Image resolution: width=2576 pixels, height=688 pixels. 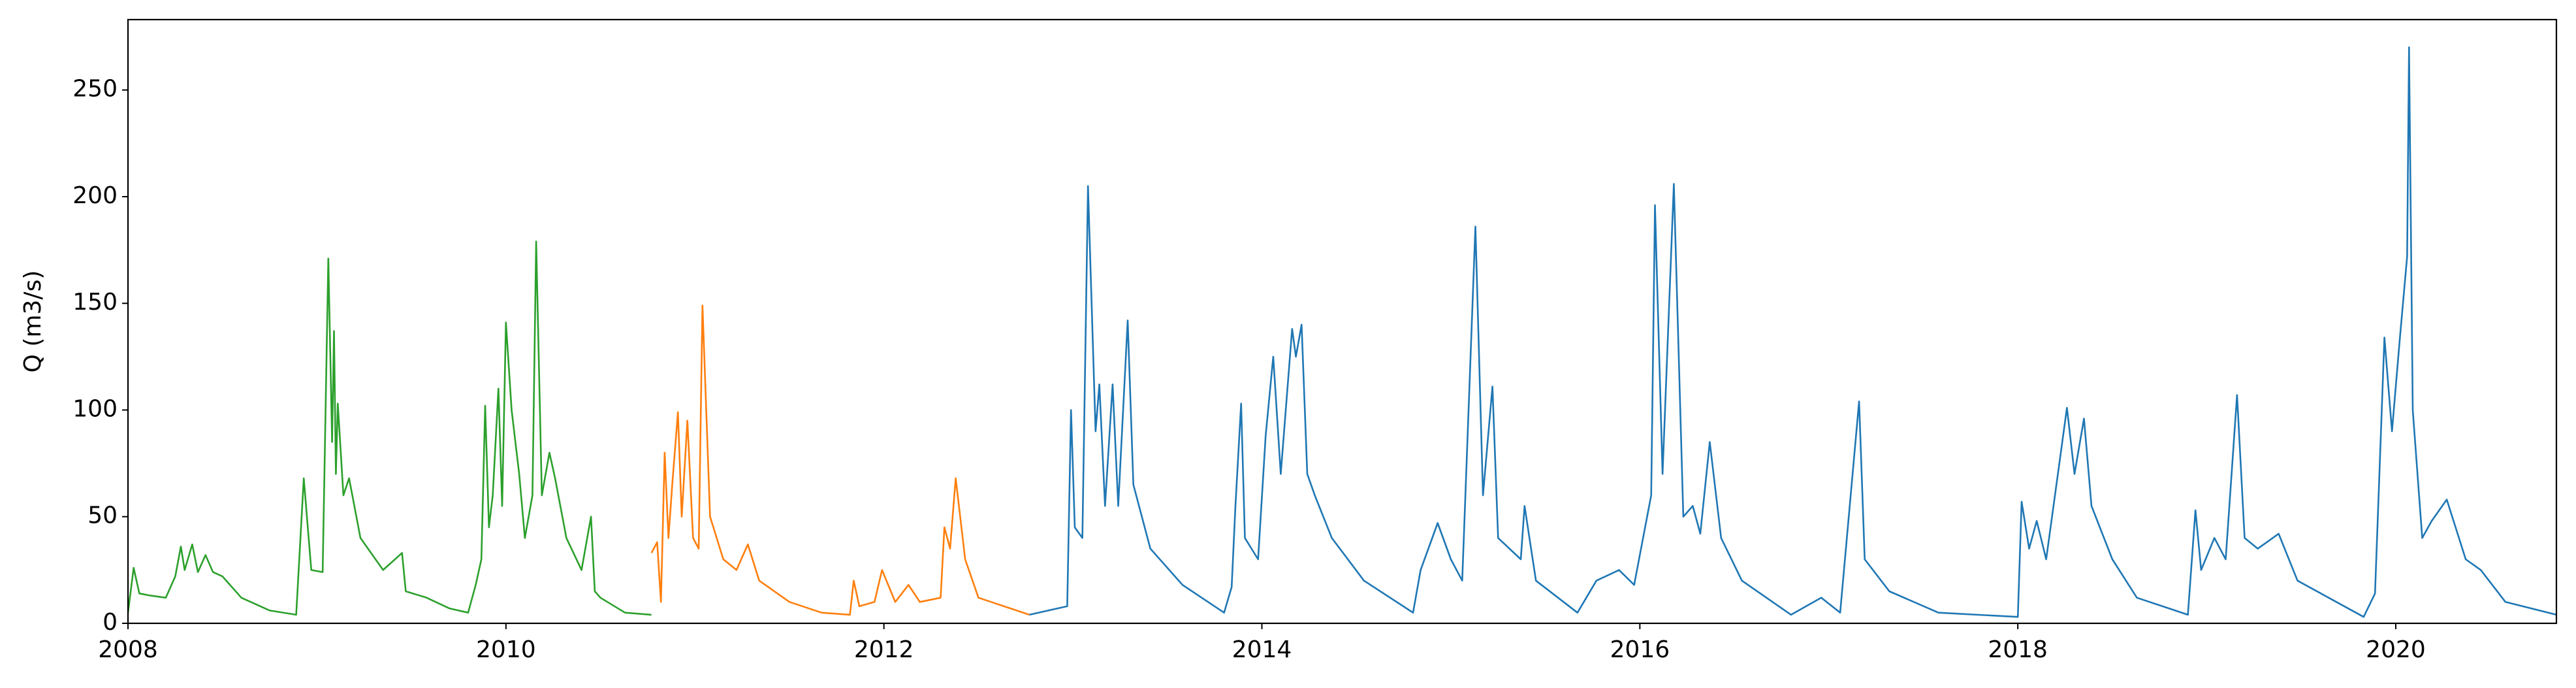 What do you see at coordinates (95, 408) in the screenshot?
I see `y-tick-label: 100` at bounding box center [95, 408].